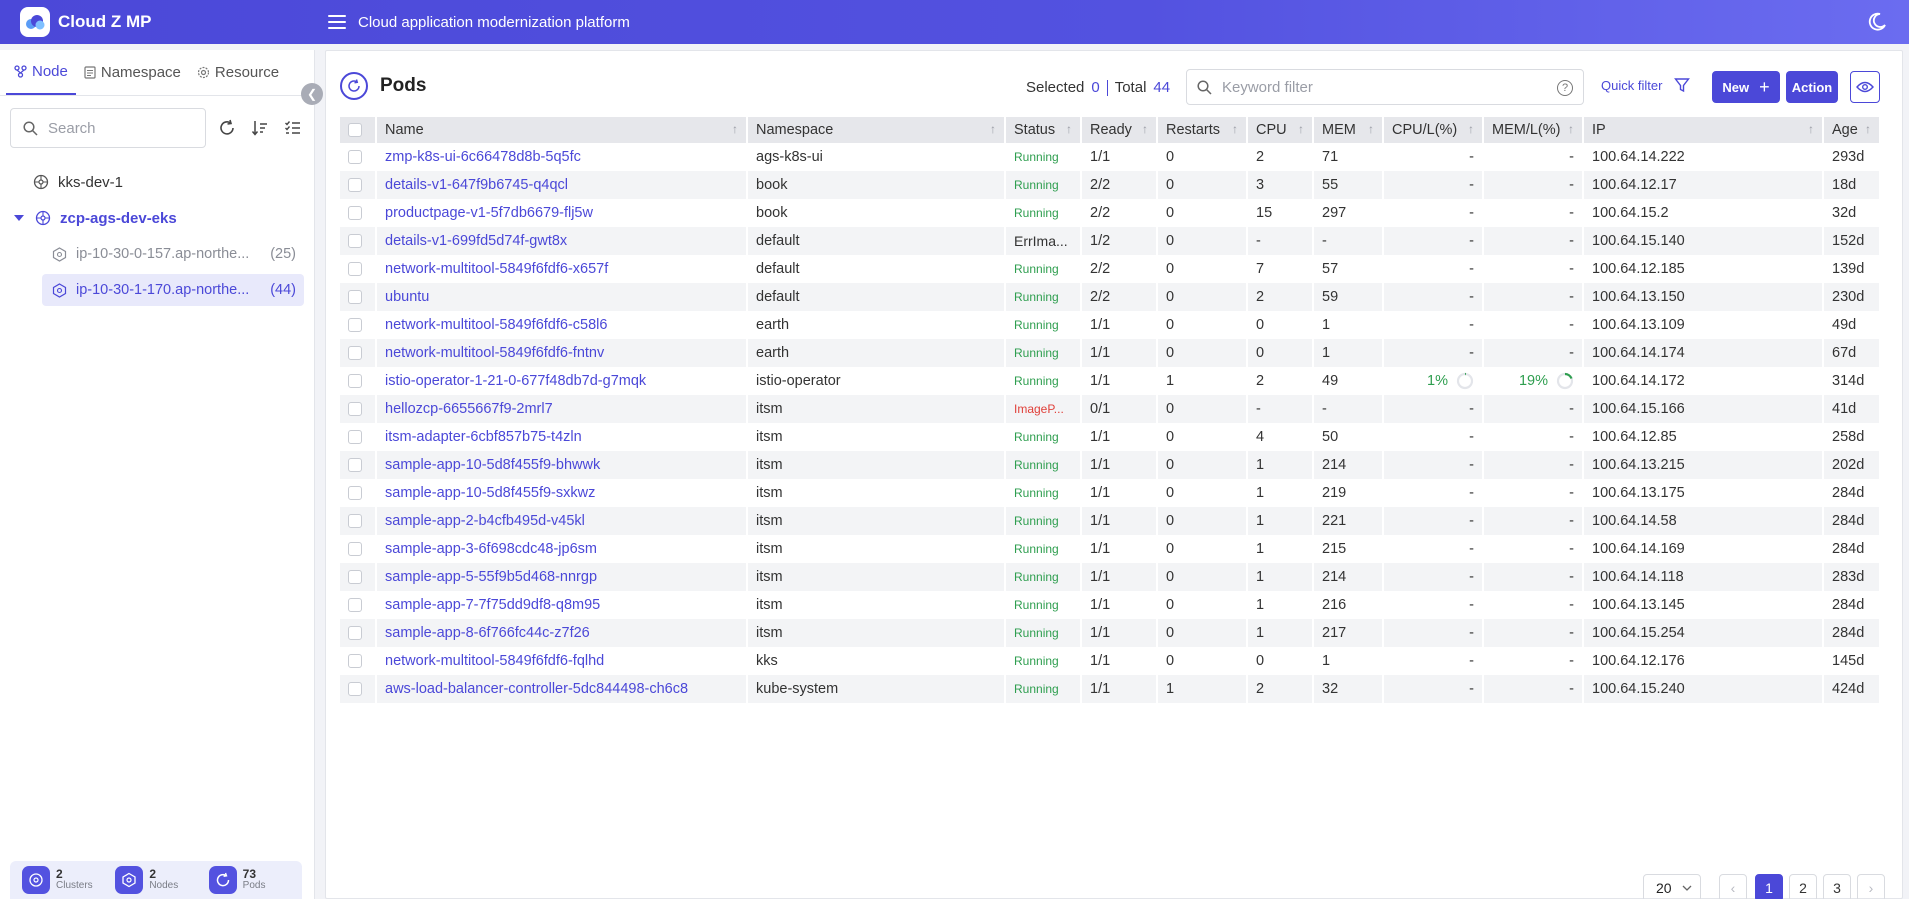 The height and width of the screenshot is (899, 1909). Describe the element at coordinates (132, 72) in the screenshot. I see `tab-namespace: Namespace` at that location.